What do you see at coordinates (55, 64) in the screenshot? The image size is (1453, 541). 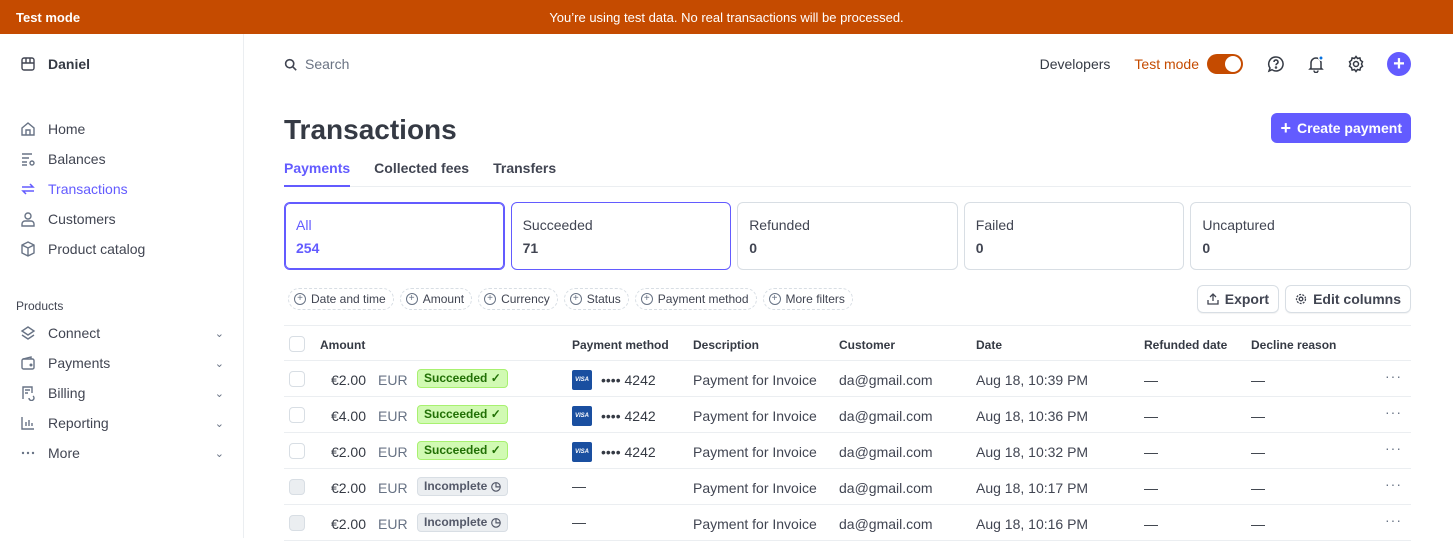 I see `account-switcher: Daniel` at bounding box center [55, 64].